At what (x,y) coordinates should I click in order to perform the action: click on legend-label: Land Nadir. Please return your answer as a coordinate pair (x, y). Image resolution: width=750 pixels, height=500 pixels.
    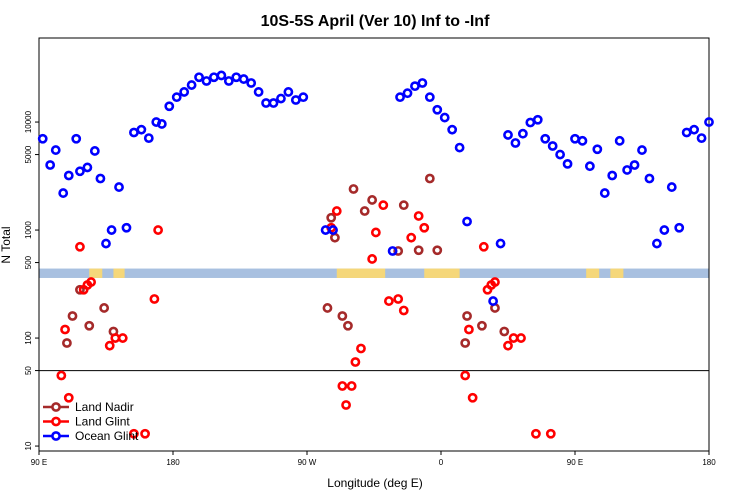
    Looking at the image, I should click on (104, 407).